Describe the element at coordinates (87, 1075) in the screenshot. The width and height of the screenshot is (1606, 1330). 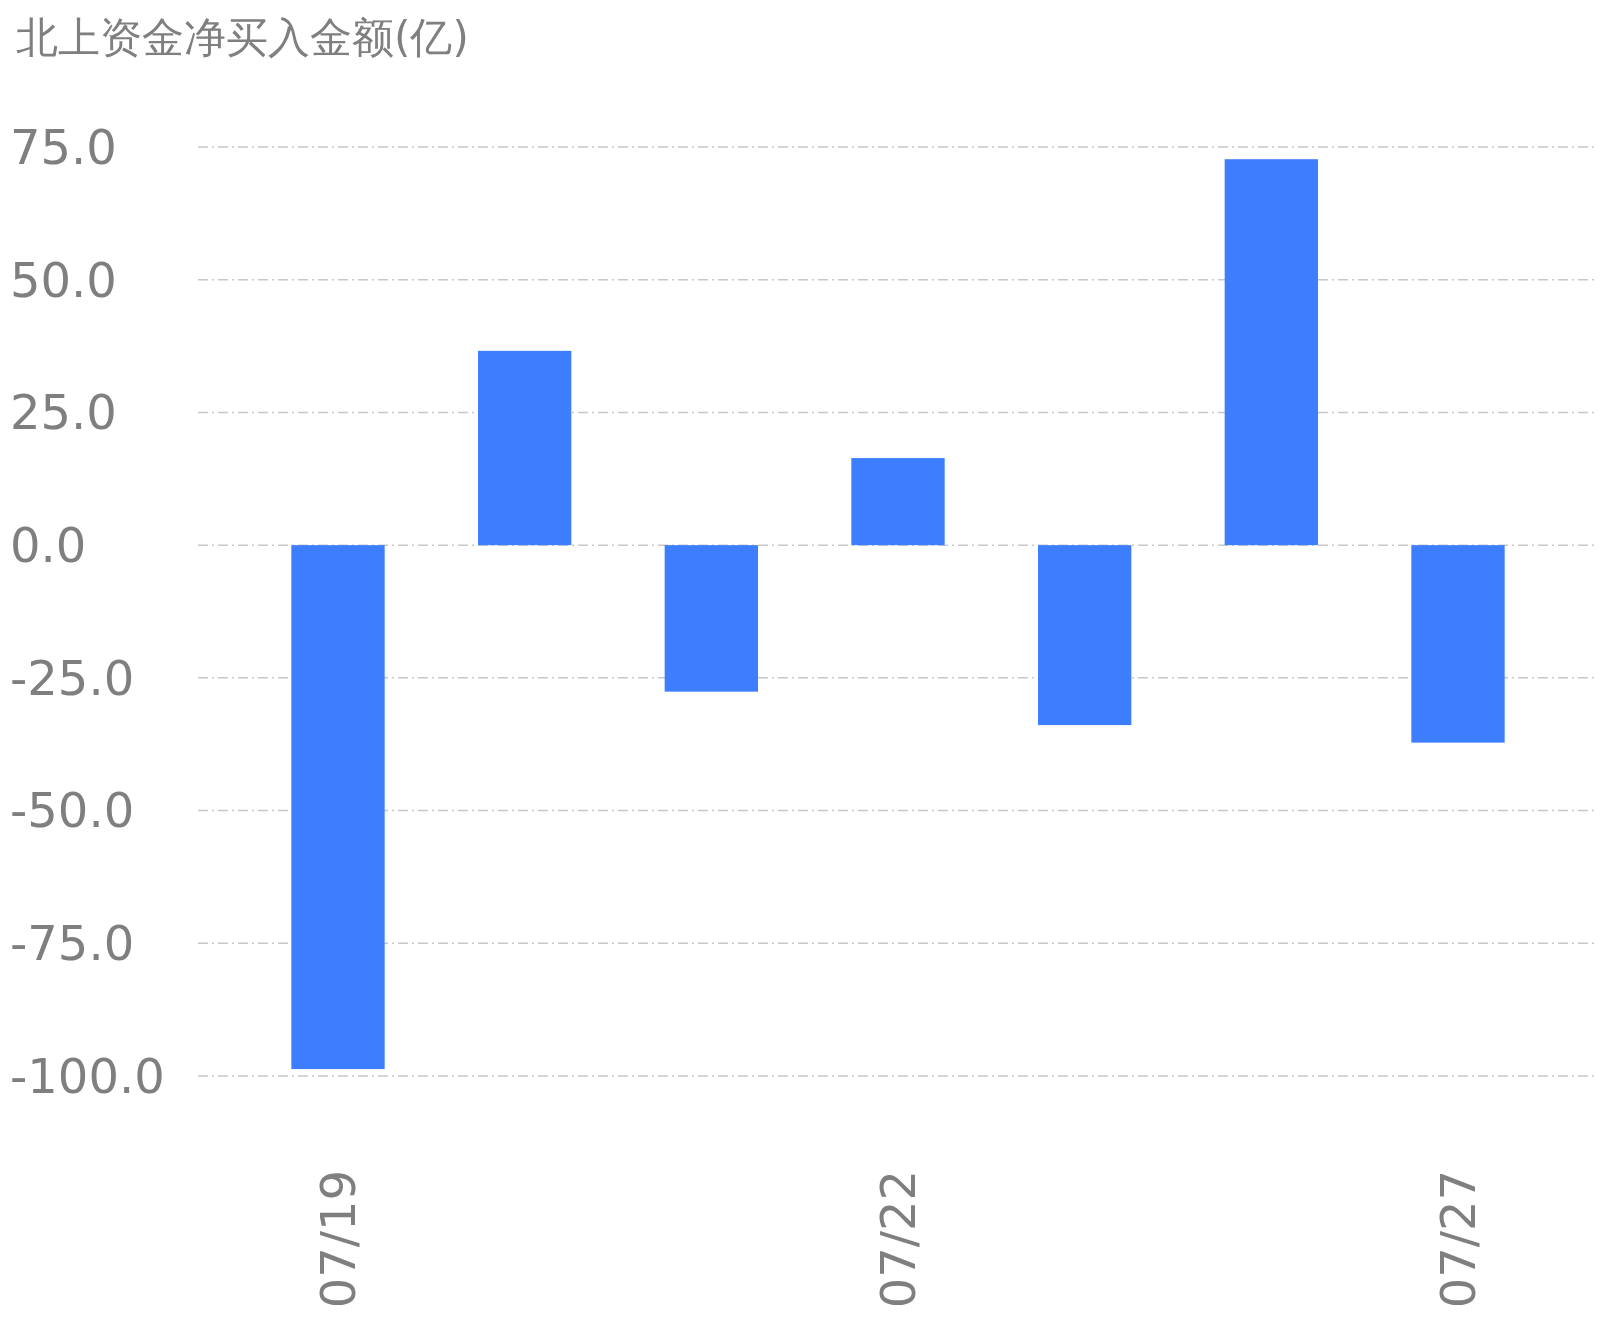
I see `y-tick-label: -100.0` at that location.